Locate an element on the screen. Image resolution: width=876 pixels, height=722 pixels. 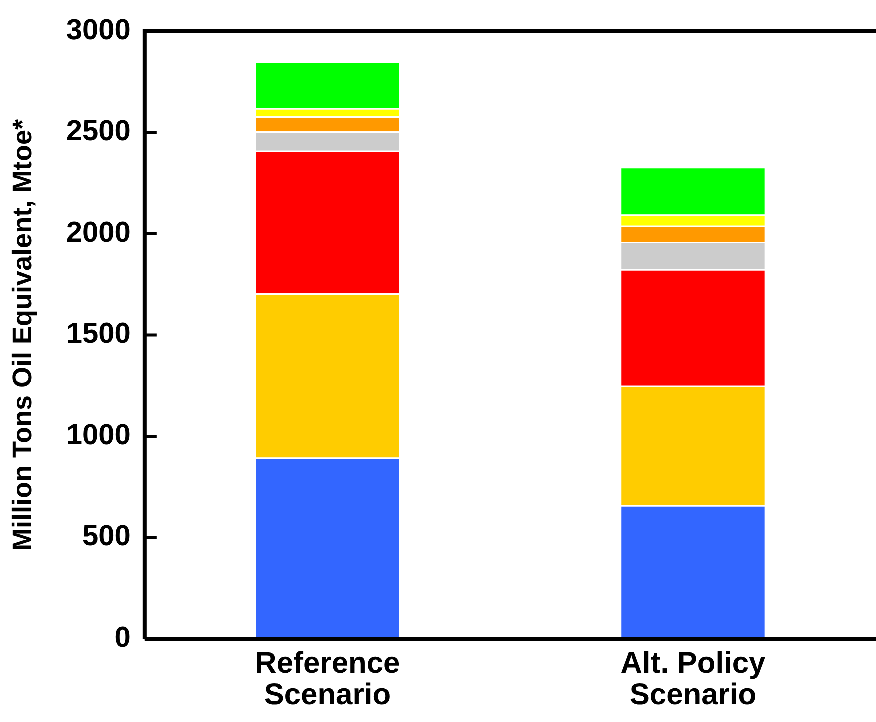
y-tick-label: 0 is located at coordinates (122, 638).